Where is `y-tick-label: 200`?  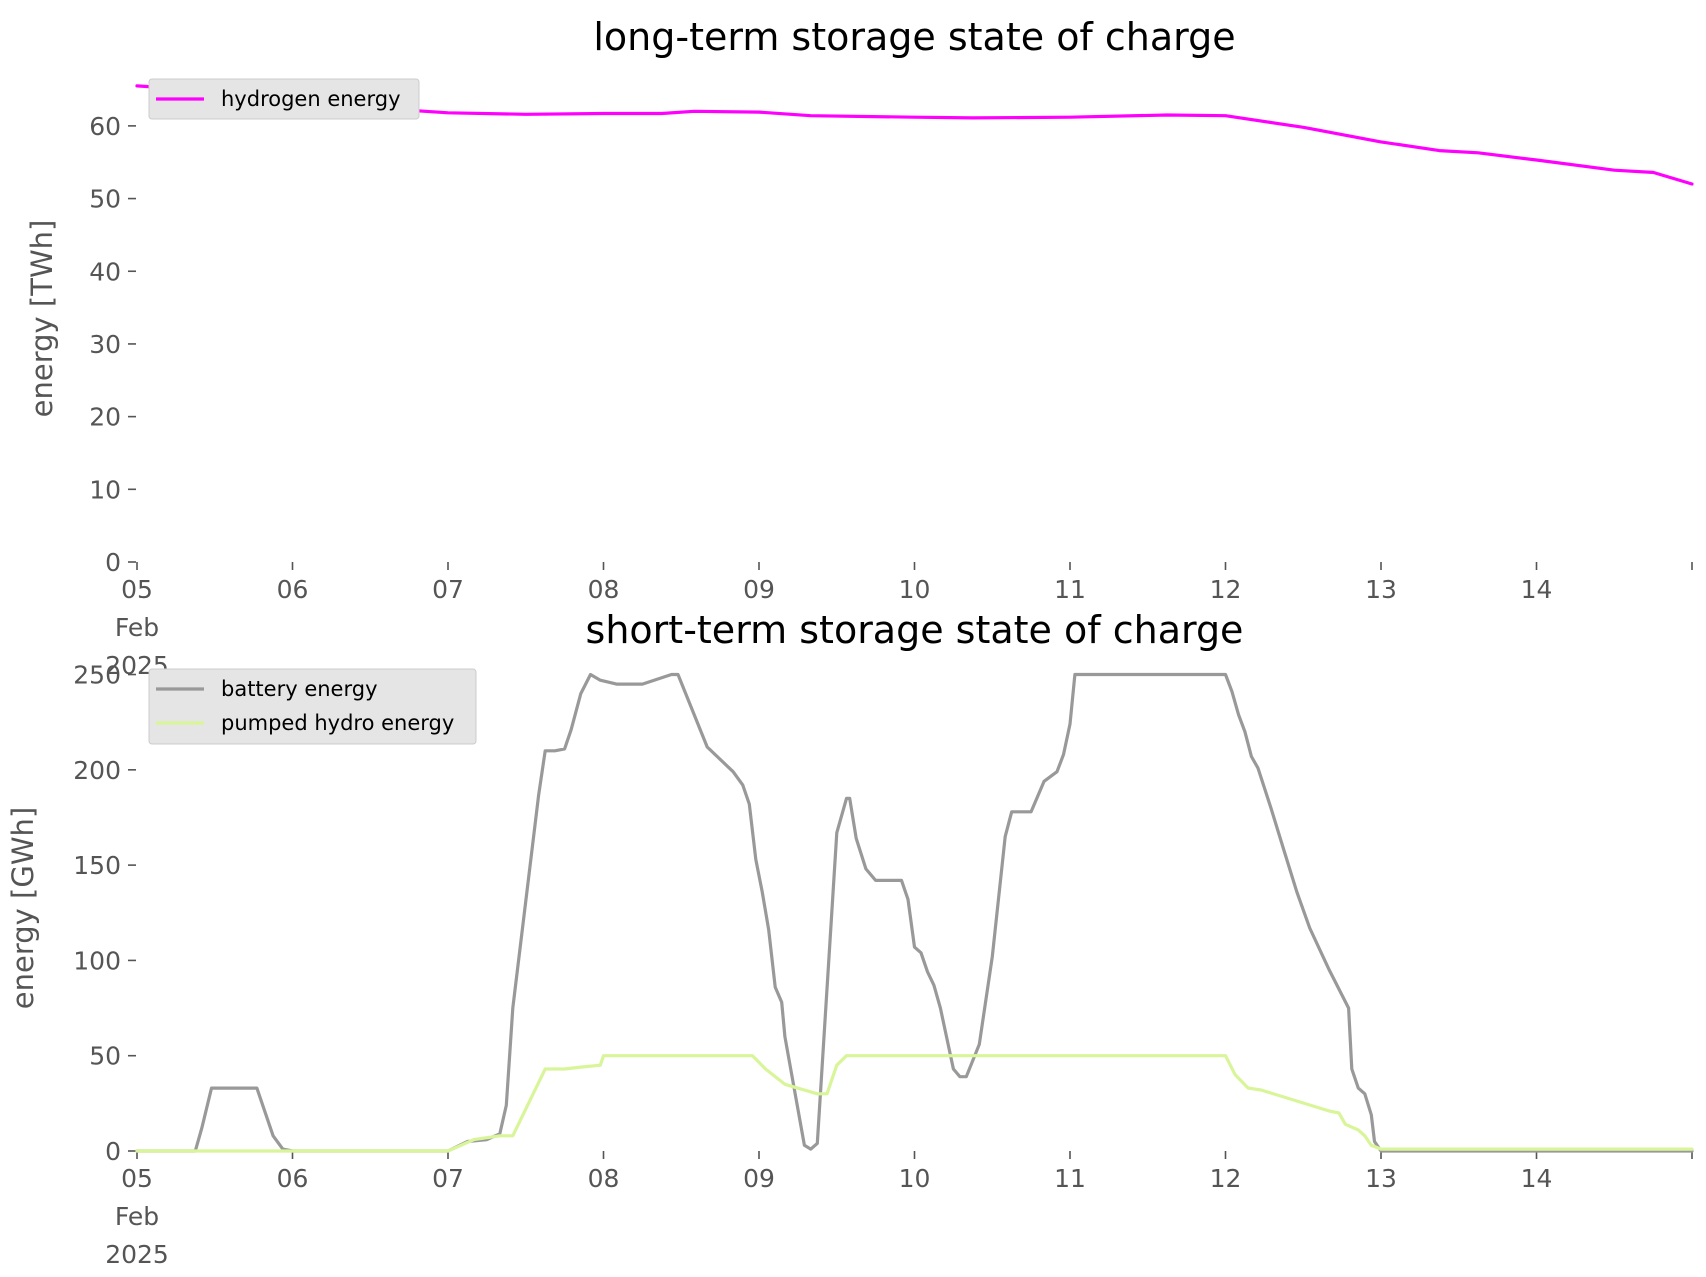
y-tick-label: 200 is located at coordinates (97, 770).